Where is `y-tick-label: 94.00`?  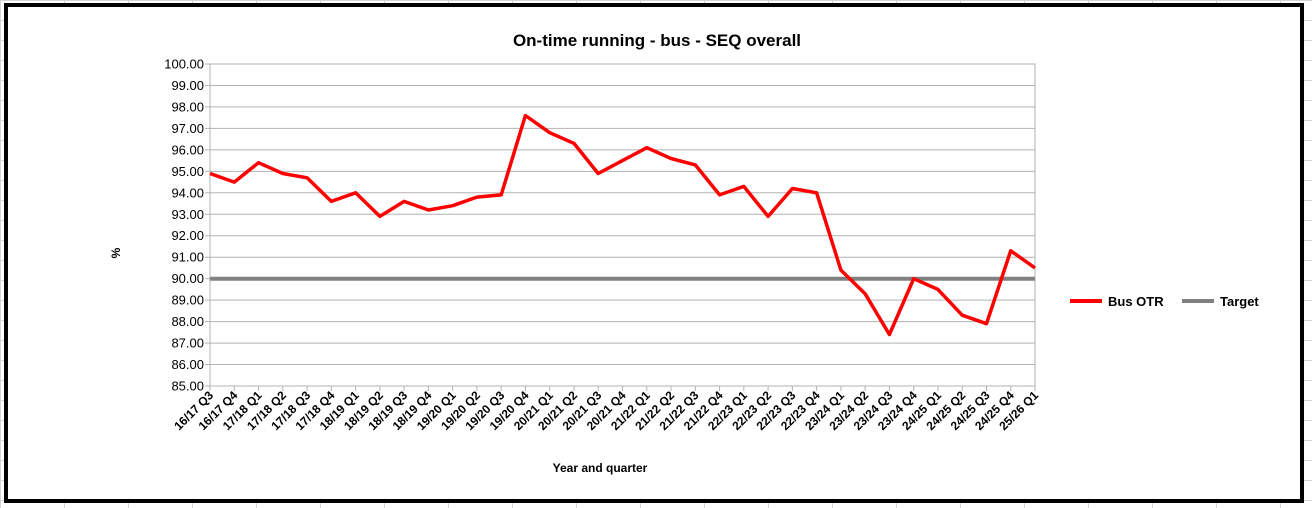
y-tick-label: 94.00 is located at coordinates (187, 192).